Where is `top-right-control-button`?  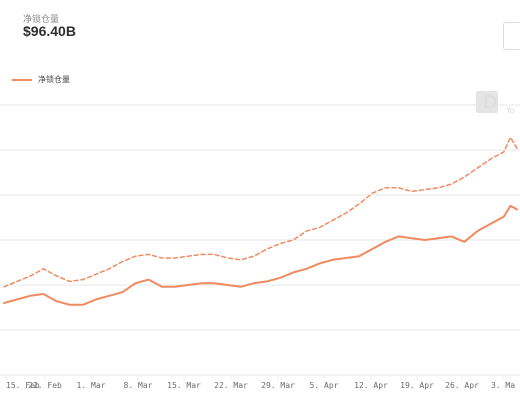 top-right-control-button is located at coordinates (511, 36).